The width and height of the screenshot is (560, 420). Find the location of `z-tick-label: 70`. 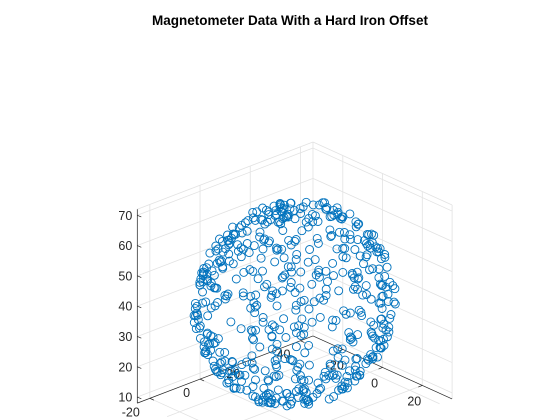

z-tick-label: 70 is located at coordinates (125, 216).